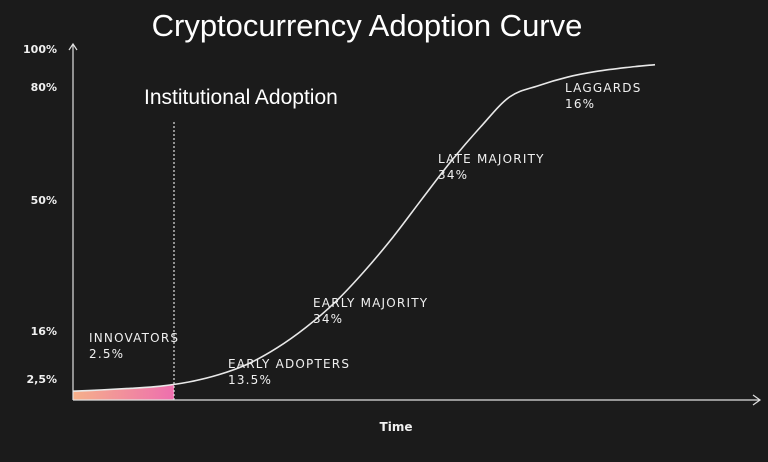  What do you see at coordinates (491, 159) in the screenshot?
I see `segment-late-majority-name: LATE MAJORITY` at bounding box center [491, 159].